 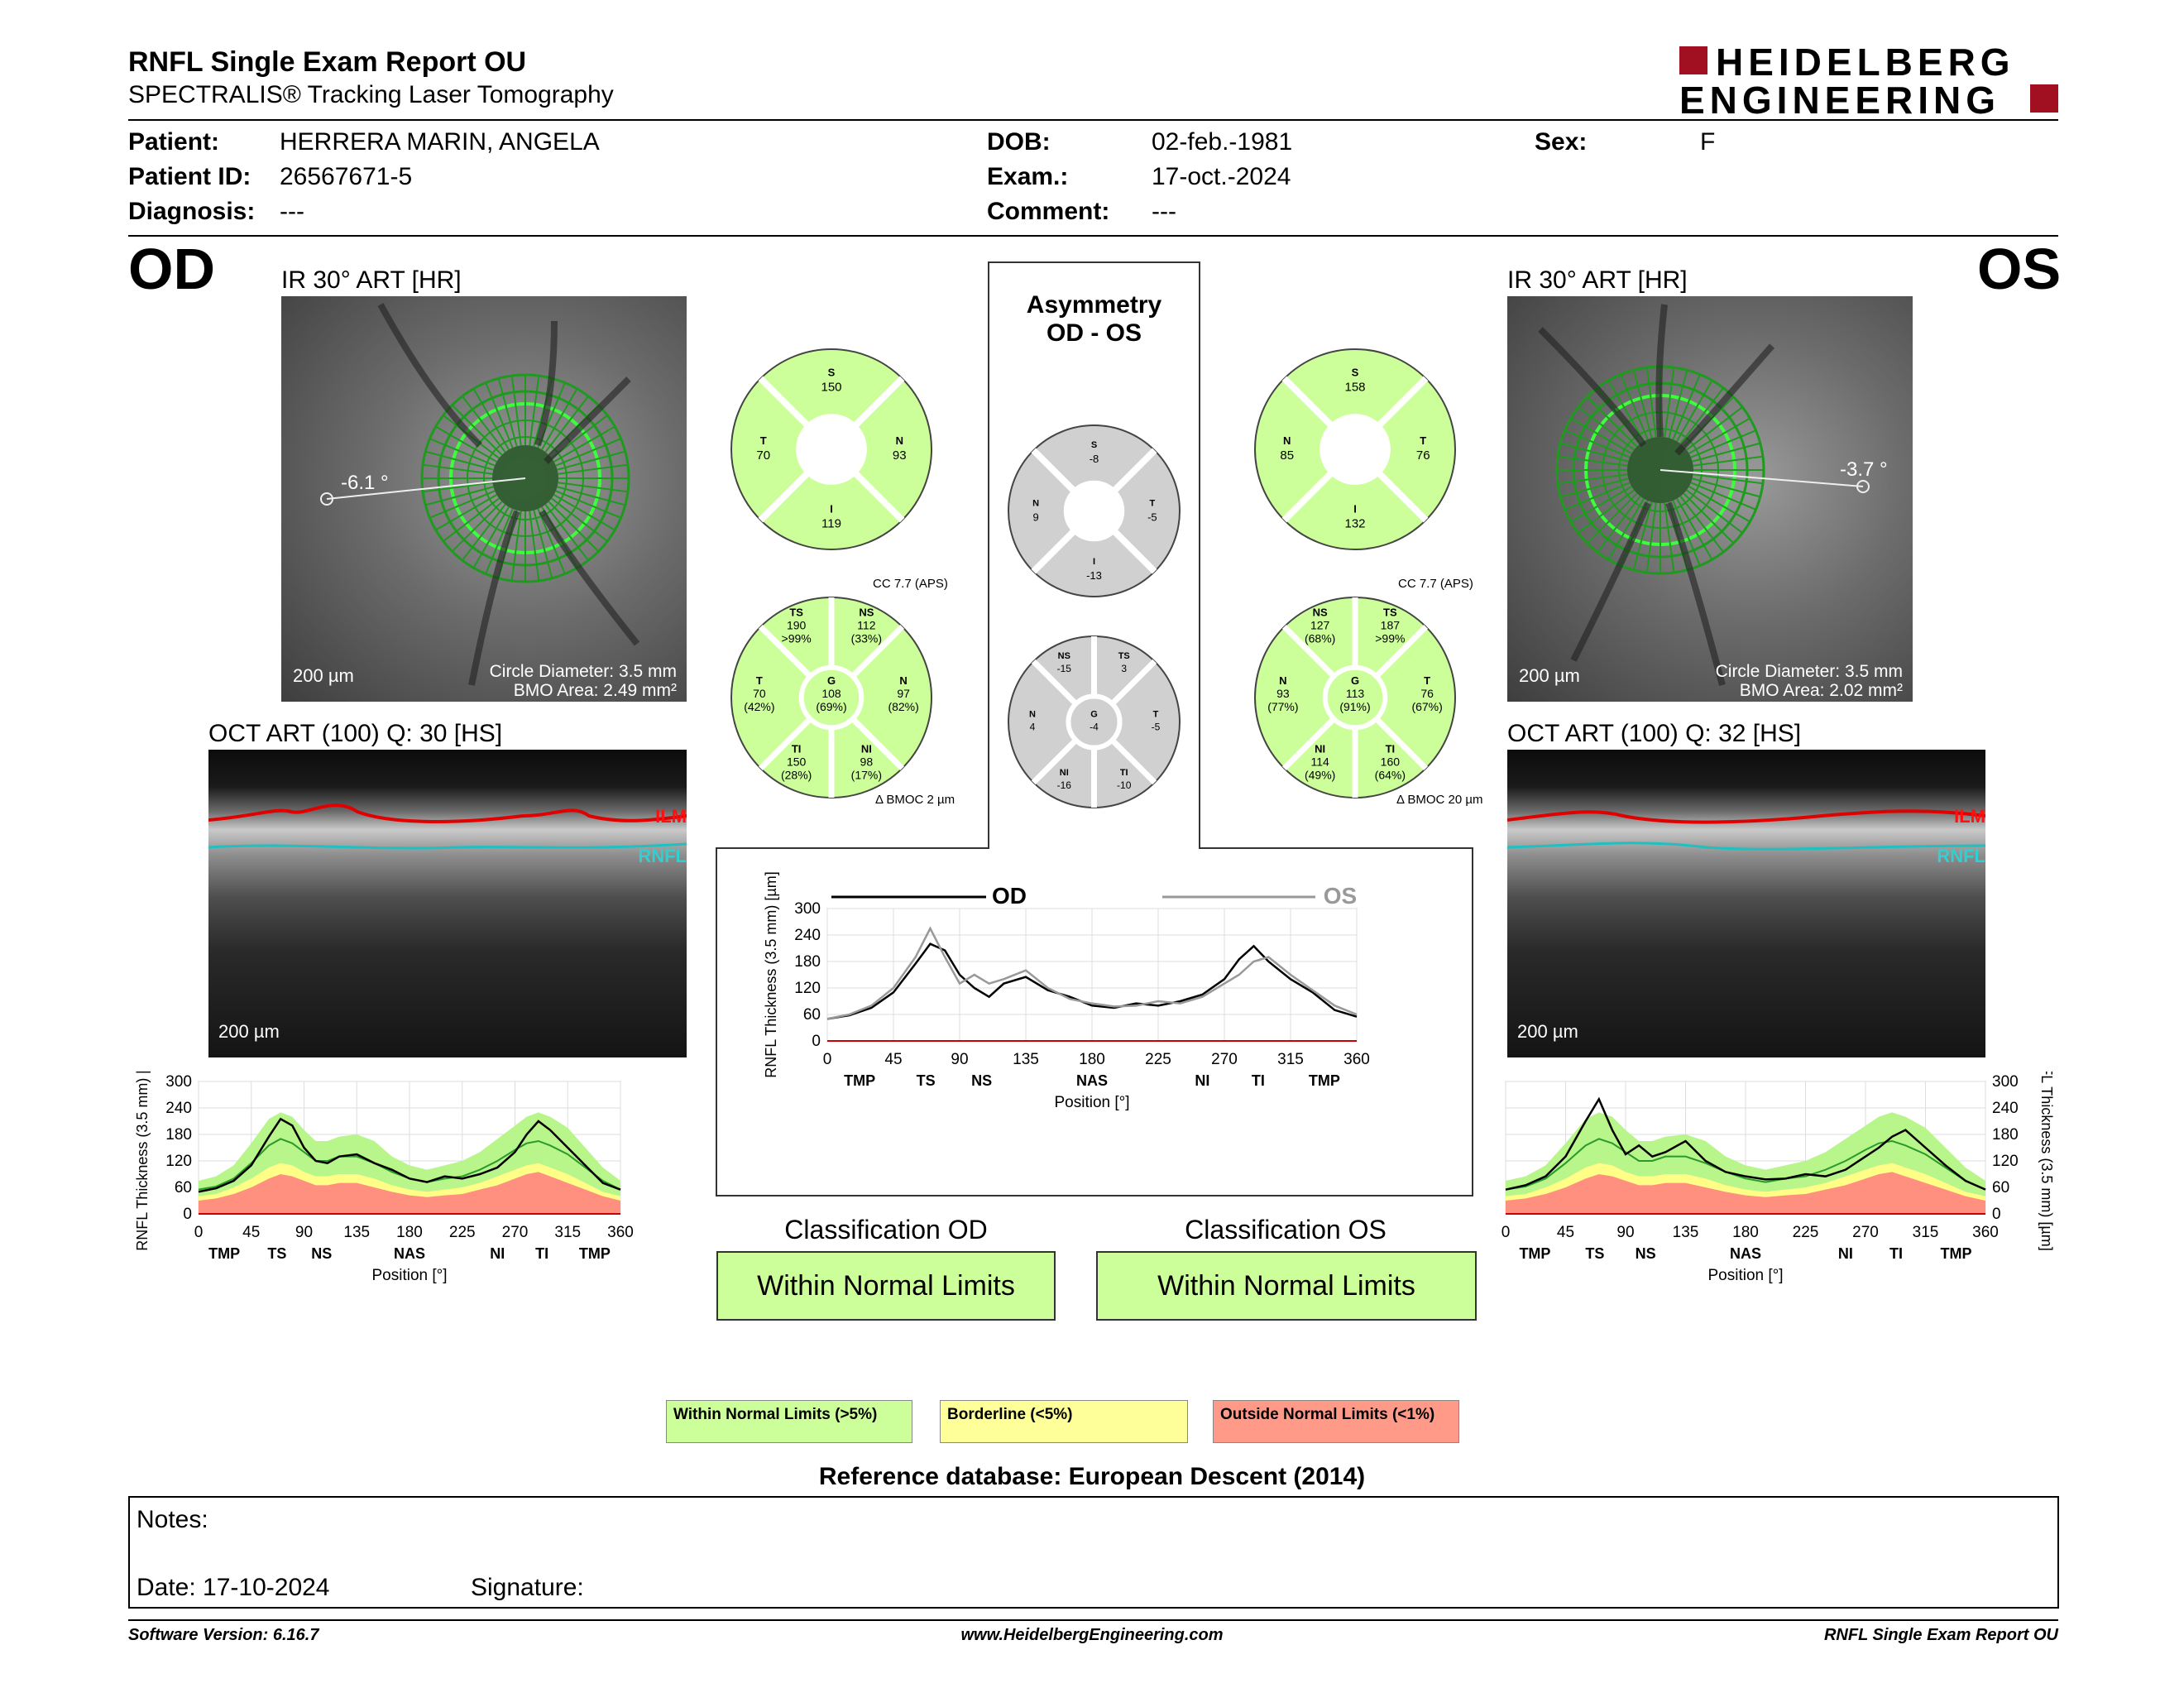 I want to click on website-link: www.HeidelbergEngineering.com, so click(x=1092, y=1635).